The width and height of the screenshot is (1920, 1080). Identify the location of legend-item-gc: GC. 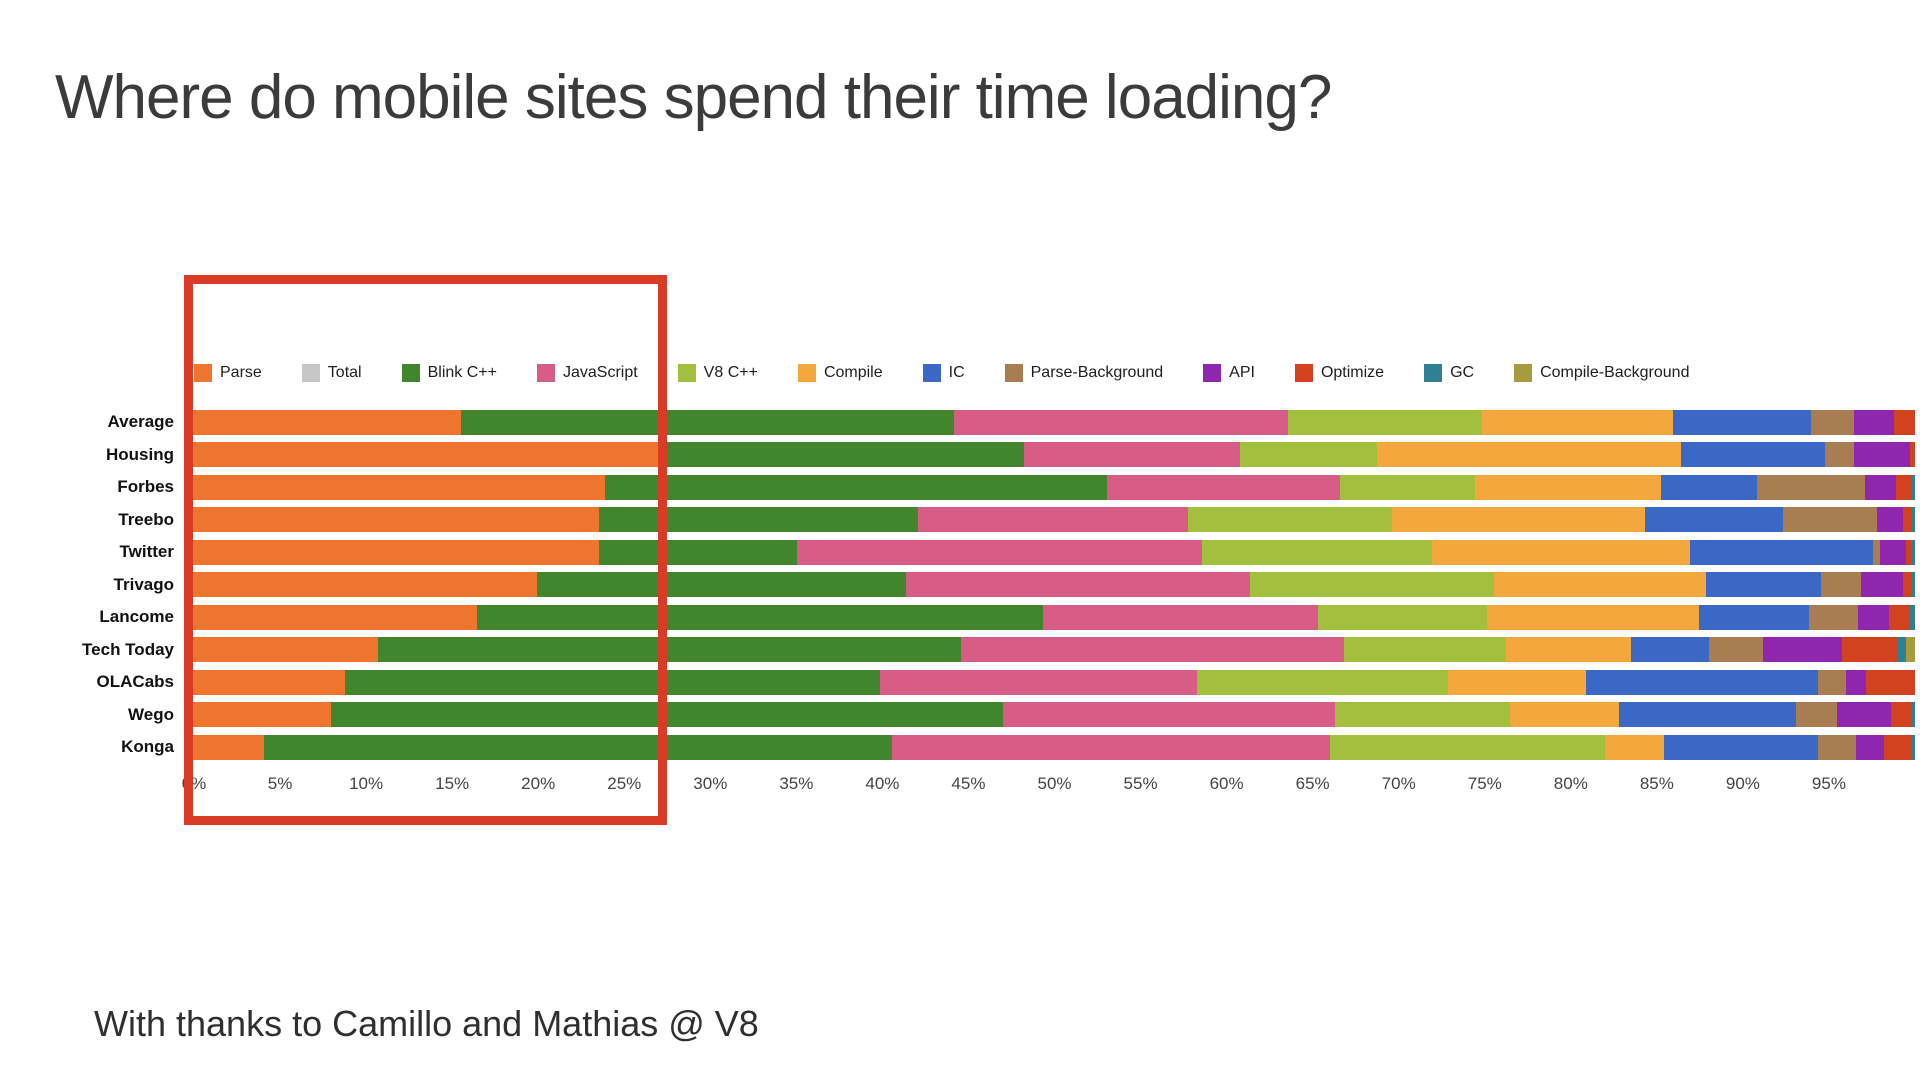
(1449, 373).